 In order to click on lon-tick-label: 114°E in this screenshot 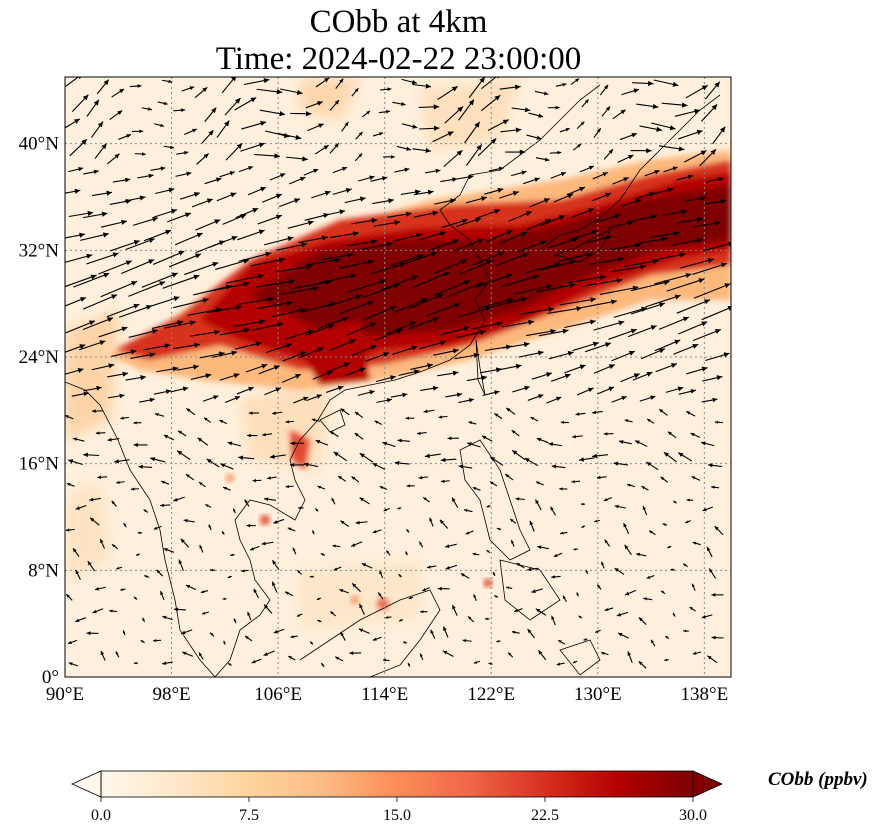, I will do `click(384, 694)`.